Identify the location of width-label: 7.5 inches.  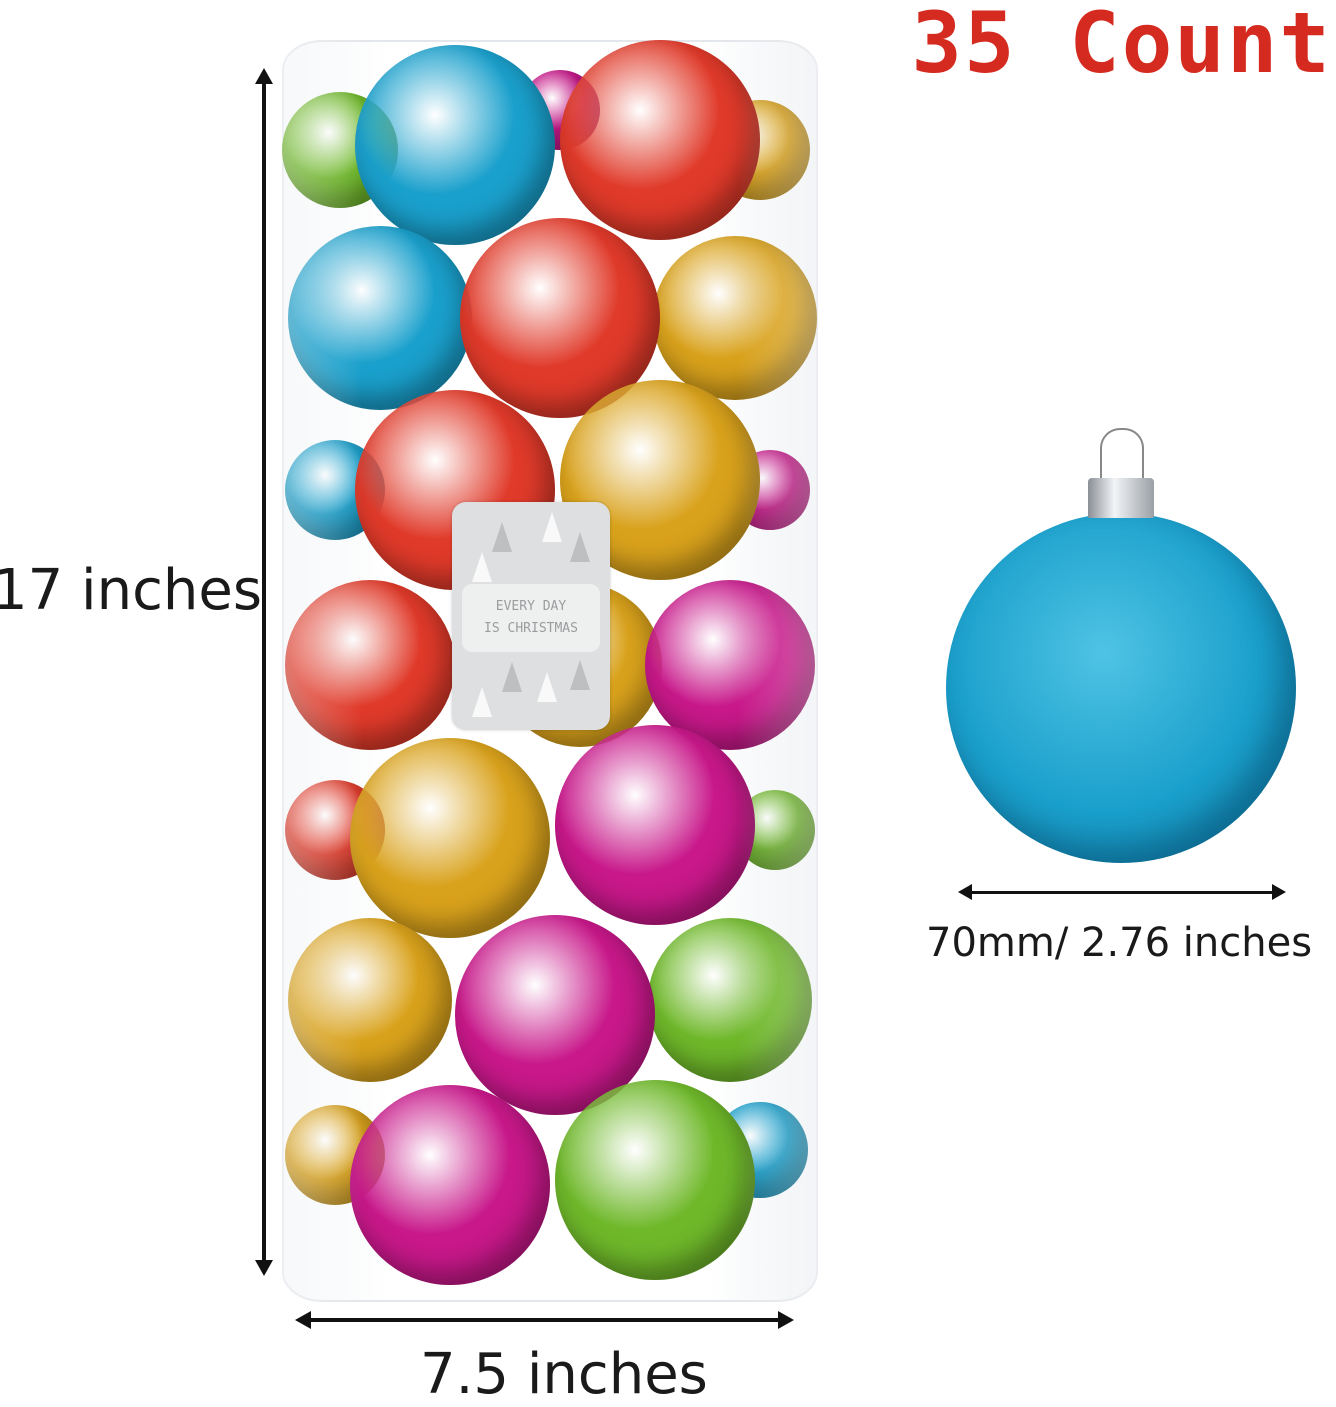
(564, 1374).